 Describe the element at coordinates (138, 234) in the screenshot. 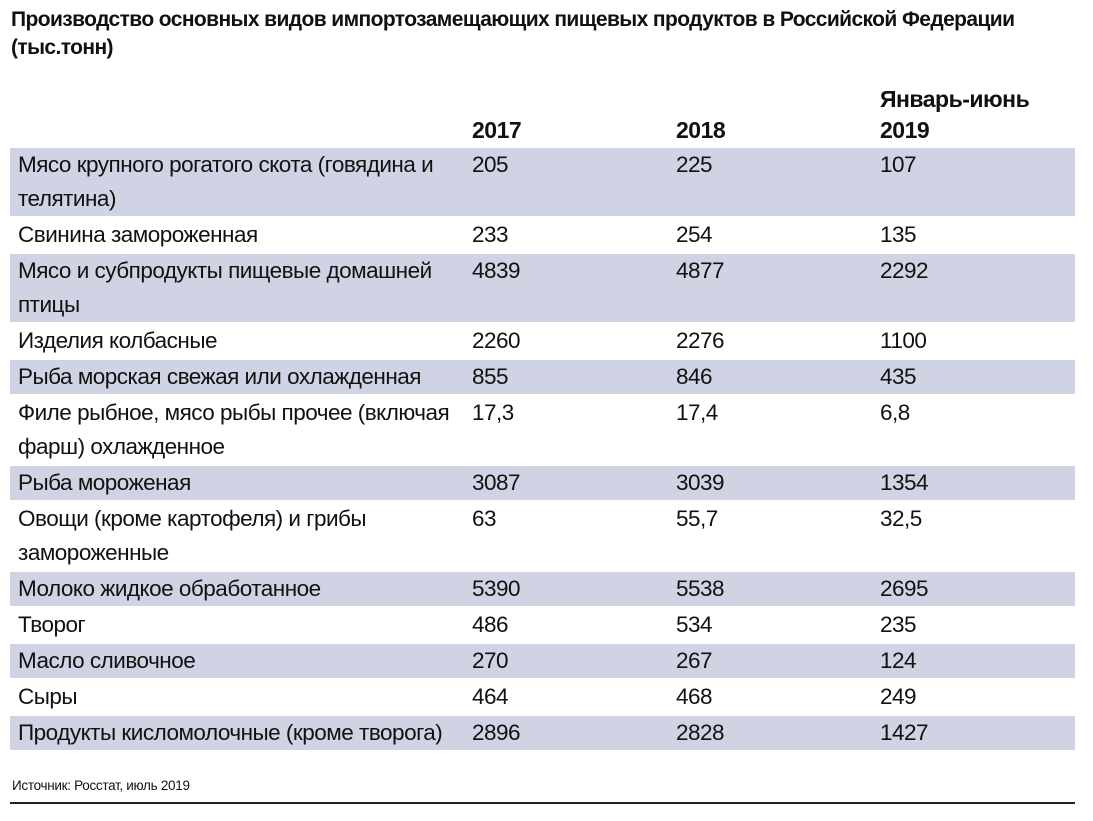

I see `row-label: Свинина замороженная` at that location.